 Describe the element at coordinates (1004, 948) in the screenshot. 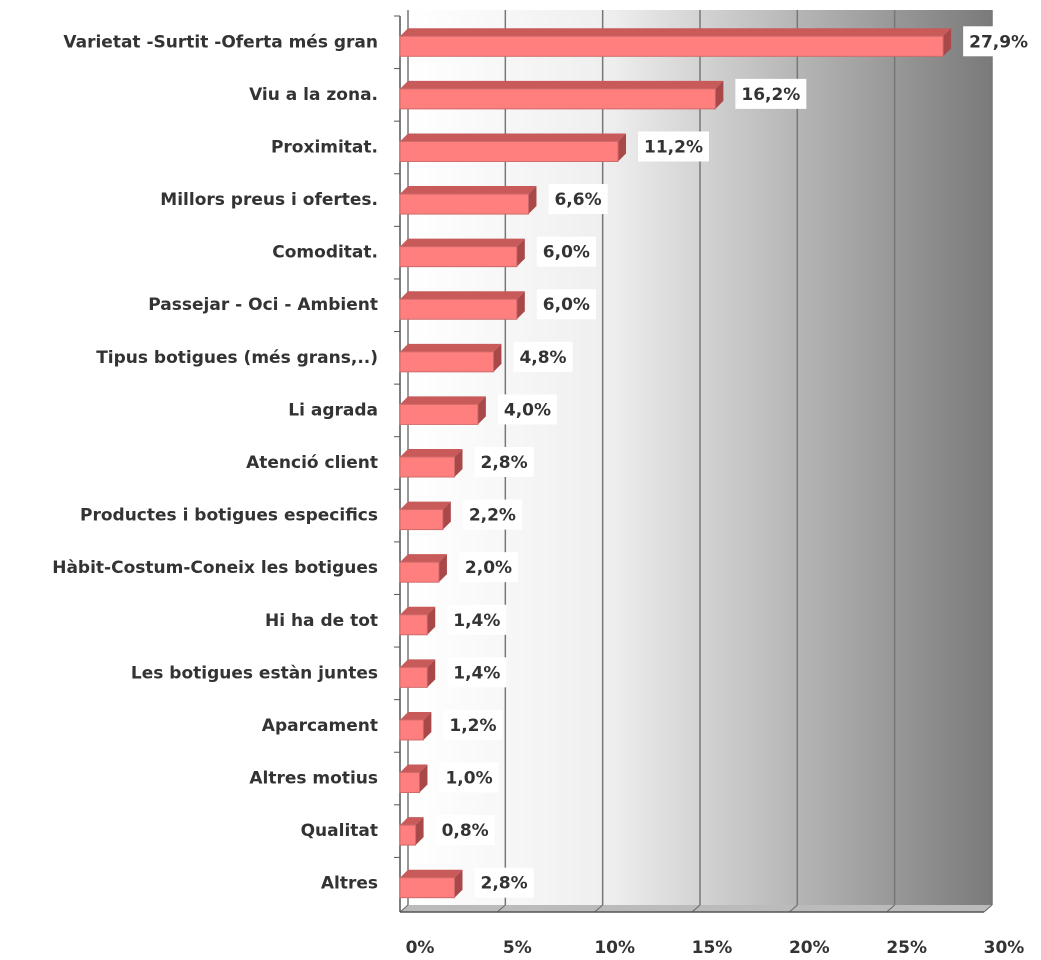

I see `x-tick-label: 30%` at that location.